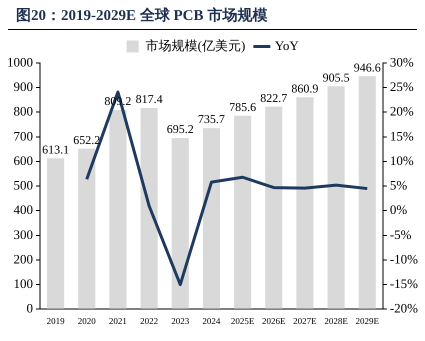  I want to click on data-label: 822.7, so click(274, 97).